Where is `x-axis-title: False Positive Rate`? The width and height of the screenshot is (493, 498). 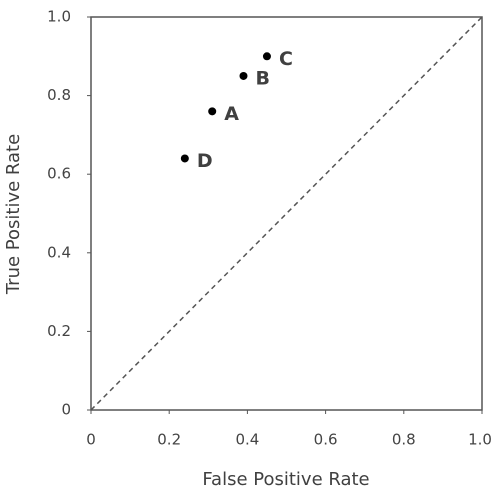 x-axis-title: False Positive Rate is located at coordinates (285, 479).